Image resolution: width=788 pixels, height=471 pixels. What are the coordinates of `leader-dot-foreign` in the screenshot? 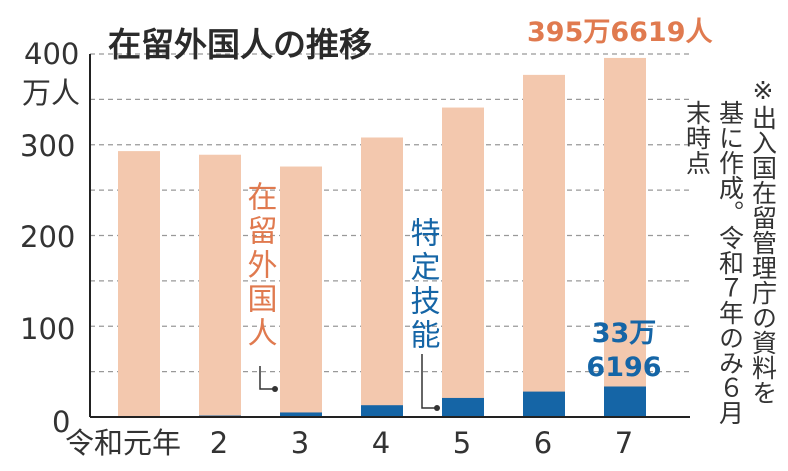 It's located at (275, 389).